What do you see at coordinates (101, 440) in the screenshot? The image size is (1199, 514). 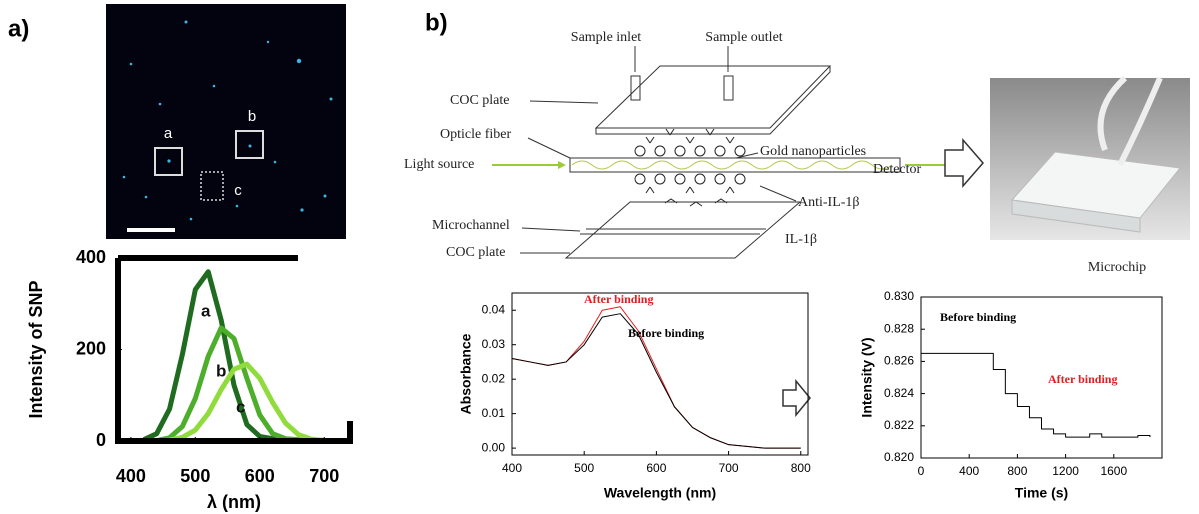 I see `y-tick-label: 0` at bounding box center [101, 440].